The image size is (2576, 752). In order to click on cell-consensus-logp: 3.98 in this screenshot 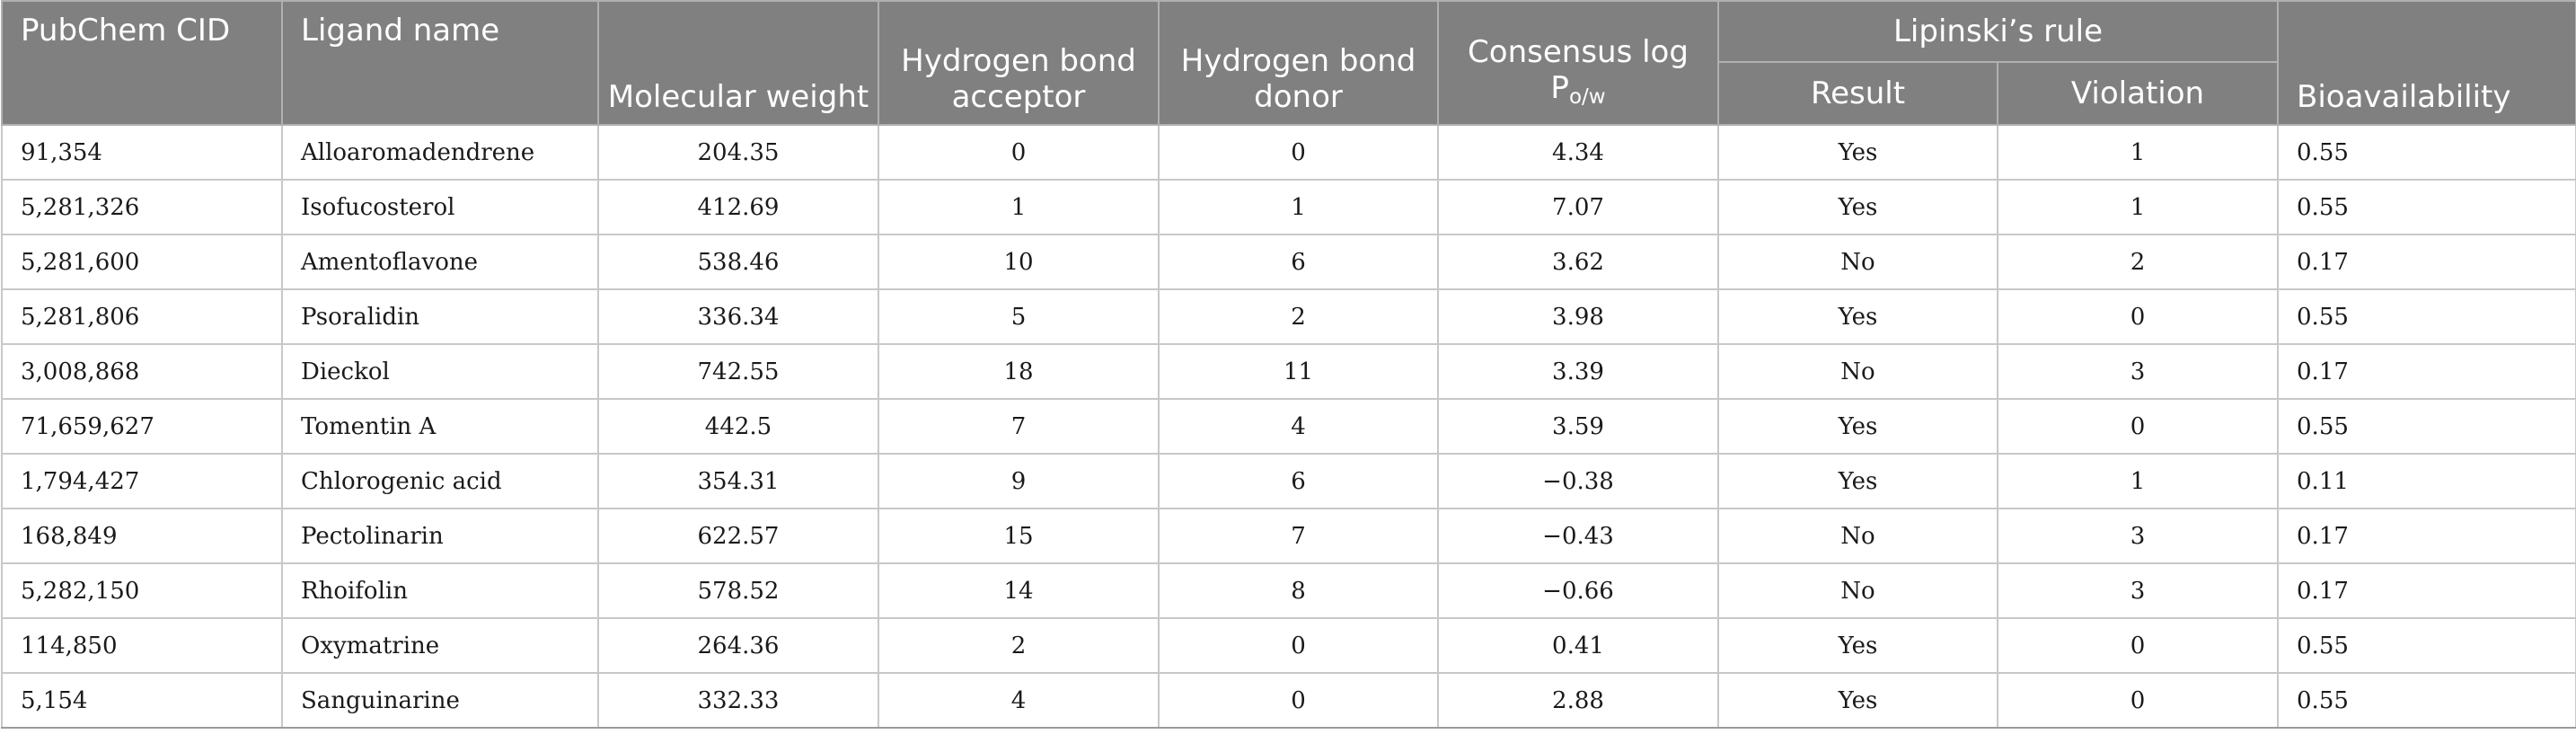, I will do `click(1578, 317)`.